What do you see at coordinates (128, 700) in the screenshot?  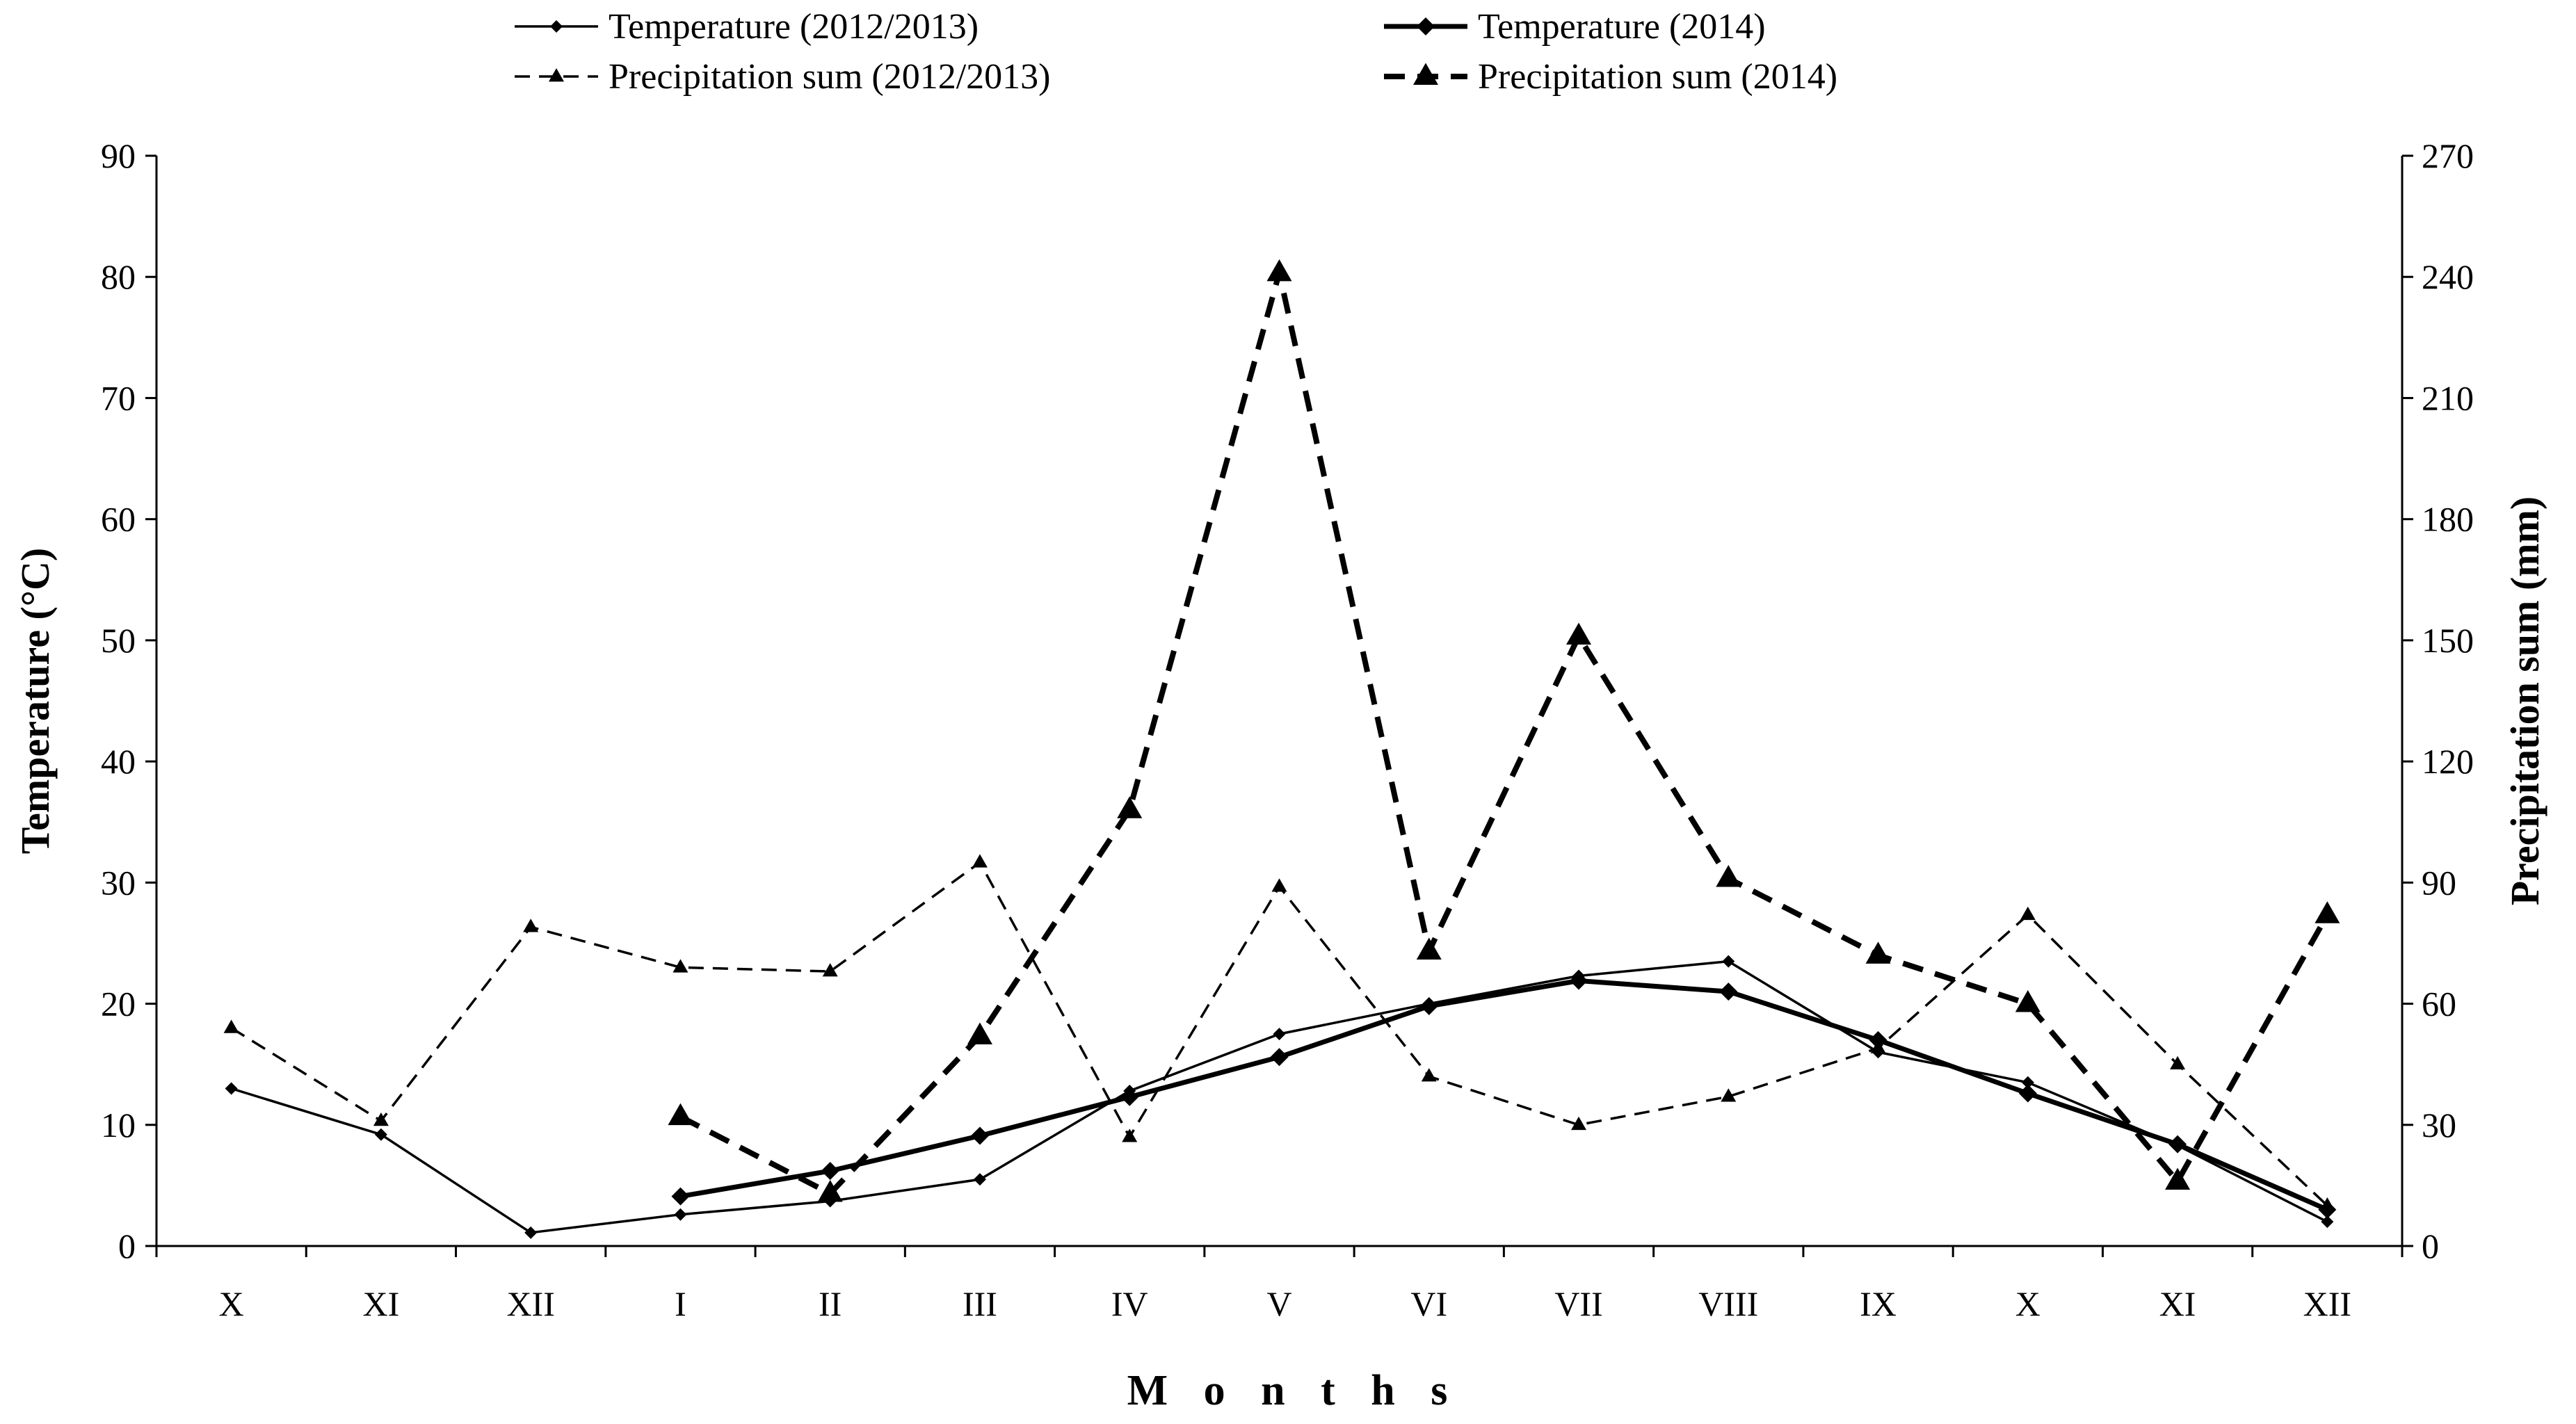 I see `left-ticks: 0 10 20 30 40 50 60 70 80 90` at bounding box center [128, 700].